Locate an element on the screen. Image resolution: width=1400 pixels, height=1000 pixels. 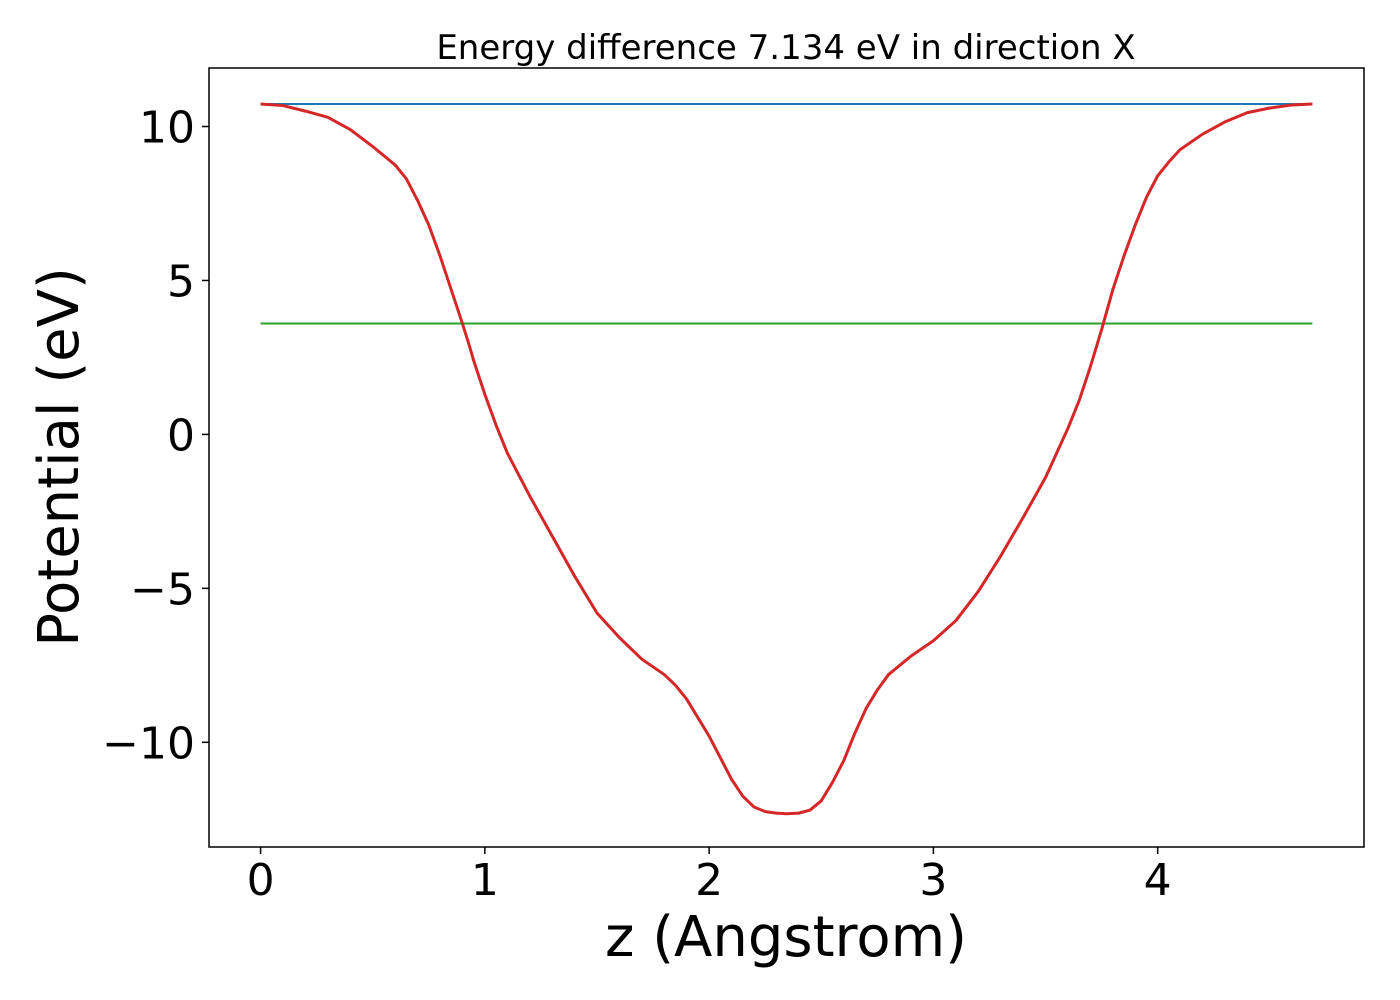
y-tick-label: 5 is located at coordinates (181, 281).